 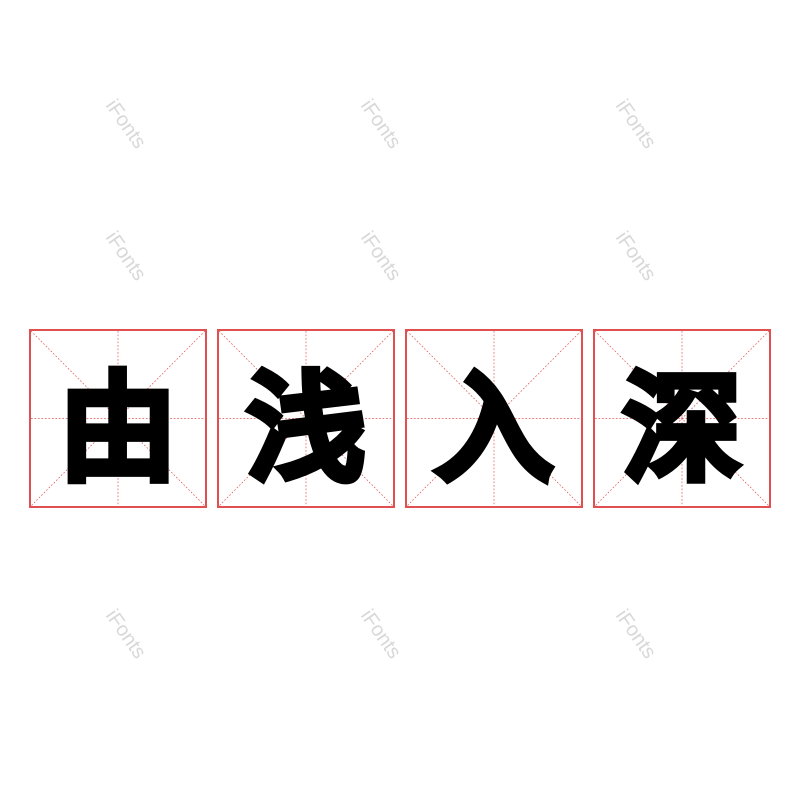 What do you see at coordinates (682, 429) in the screenshot?
I see `character-glyph: 深` at bounding box center [682, 429].